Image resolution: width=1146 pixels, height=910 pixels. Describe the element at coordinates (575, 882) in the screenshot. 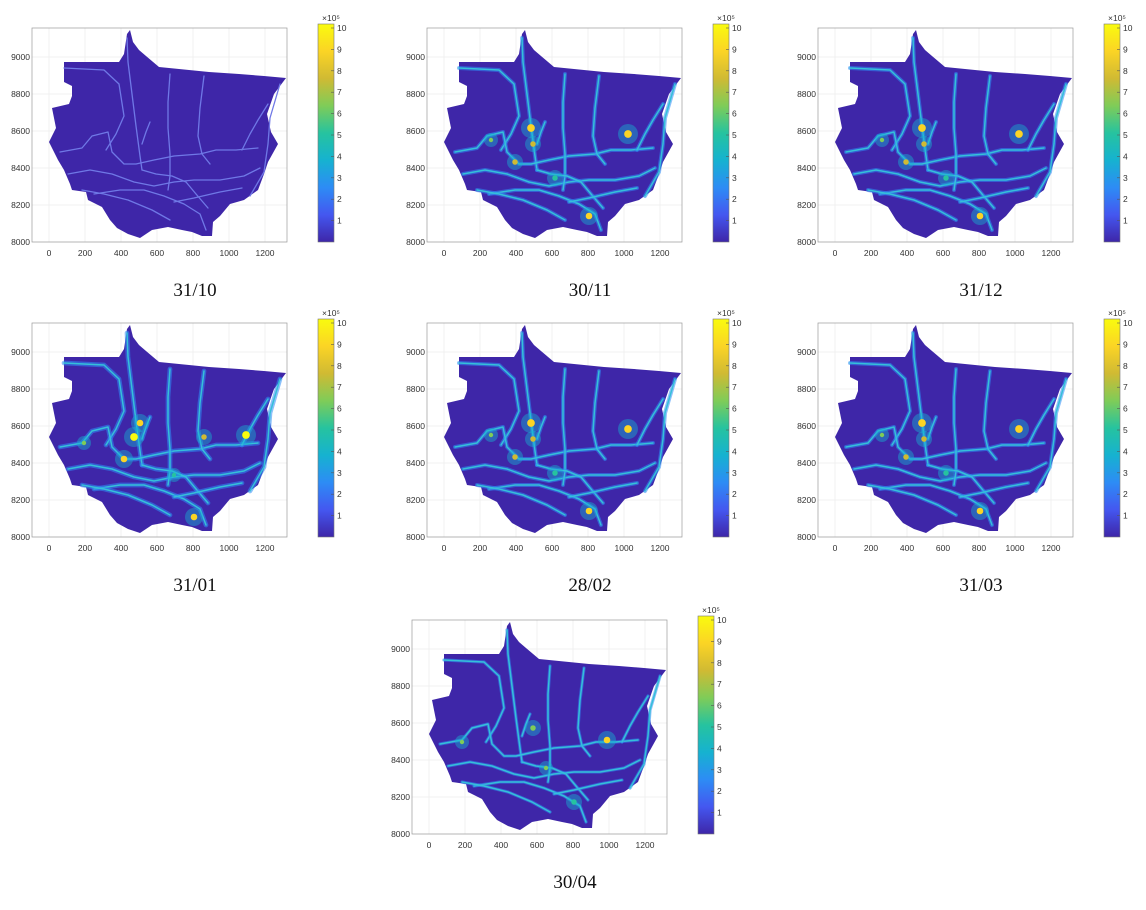

I see `panel-date-caption: 30/04` at that location.